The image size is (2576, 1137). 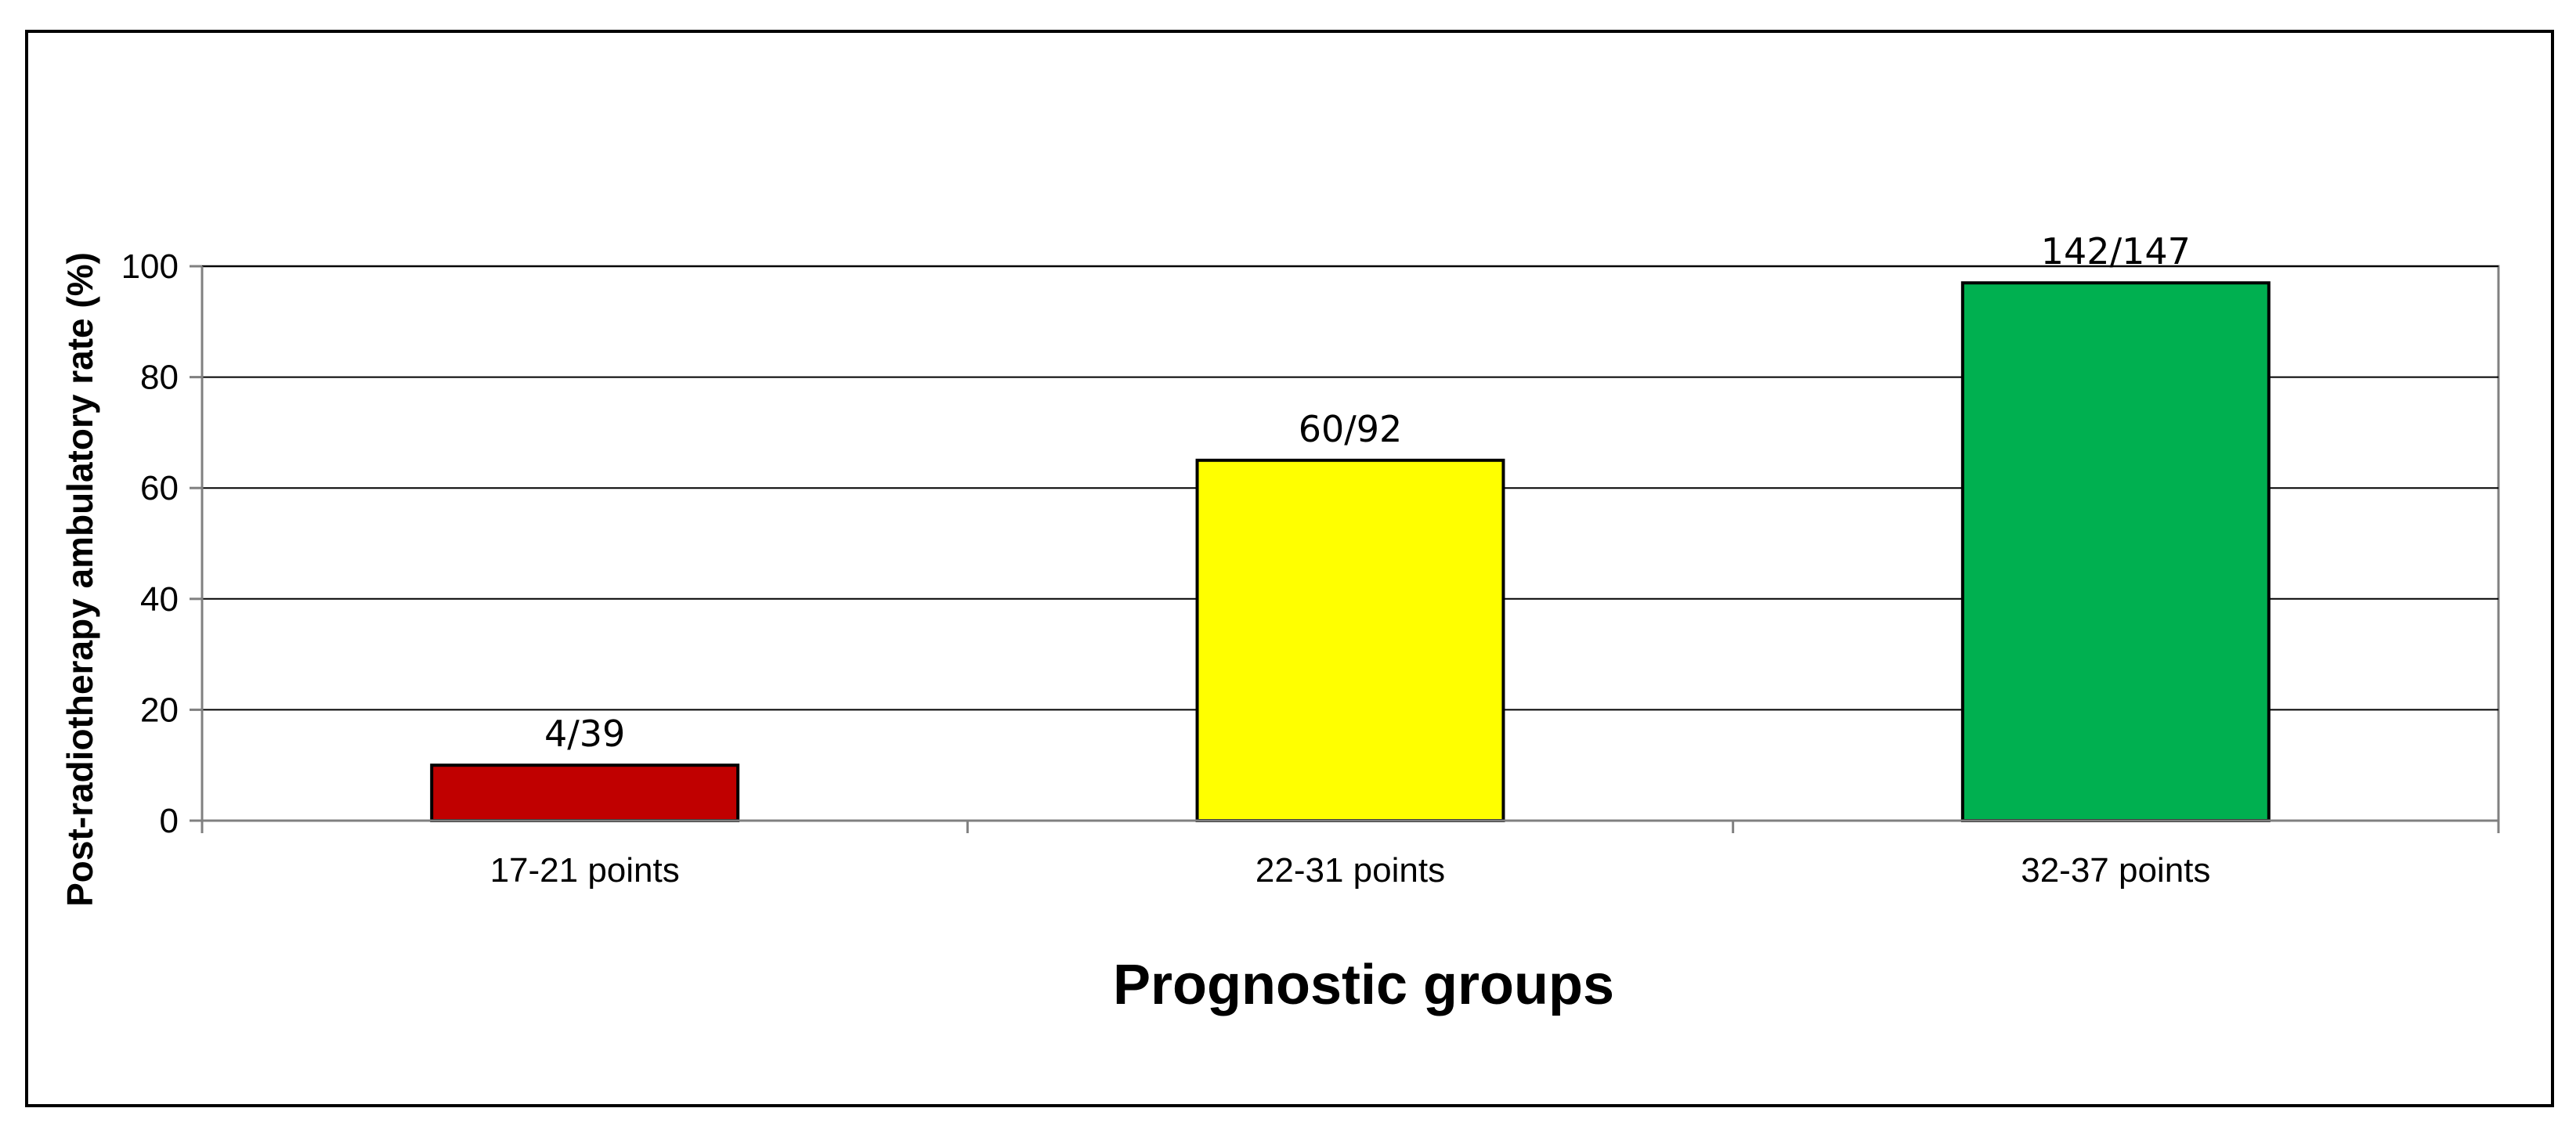 I want to click on x-axis-title: Prognostic groups, so click(x=1363, y=985).